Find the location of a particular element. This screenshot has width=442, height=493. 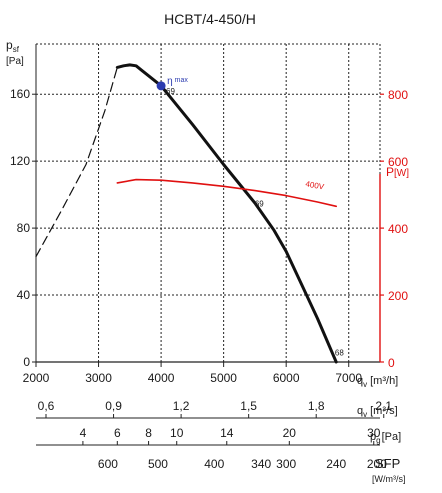

x-tick-label: 5000 is located at coordinates (223, 378).